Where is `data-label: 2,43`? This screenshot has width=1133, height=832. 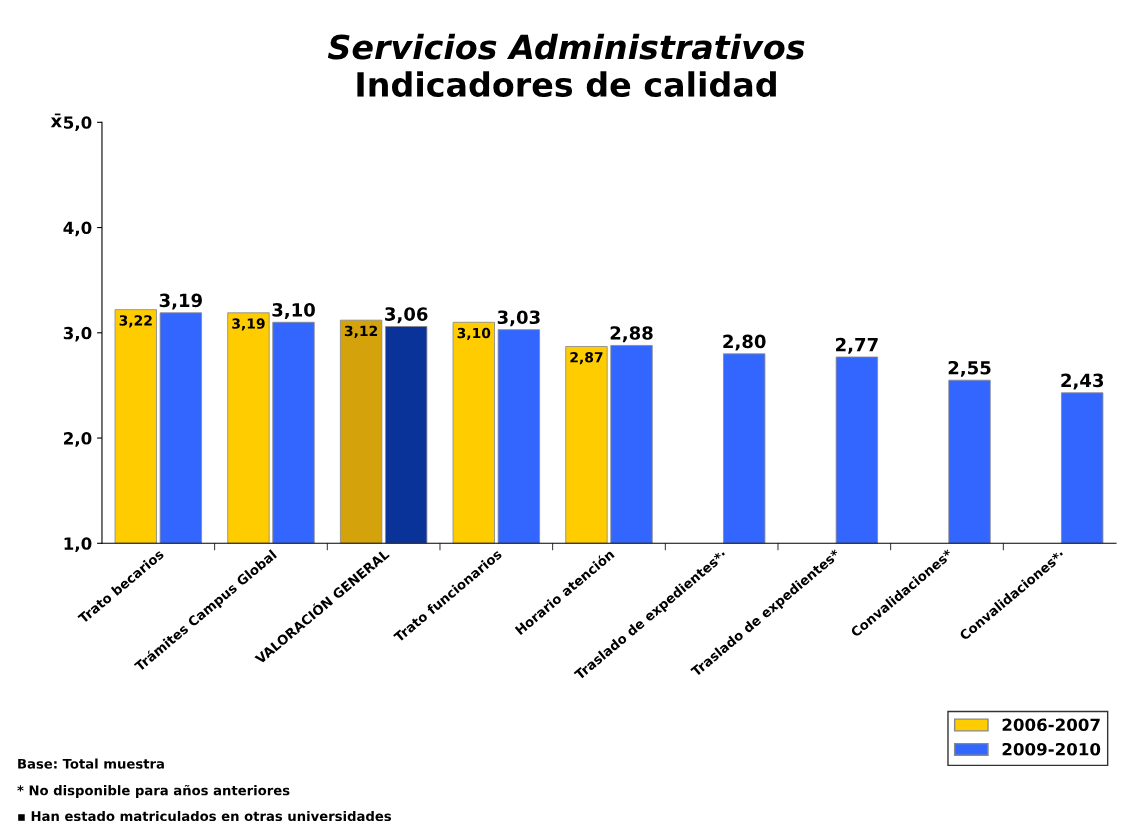 data-label: 2,43 is located at coordinates (1082, 381).